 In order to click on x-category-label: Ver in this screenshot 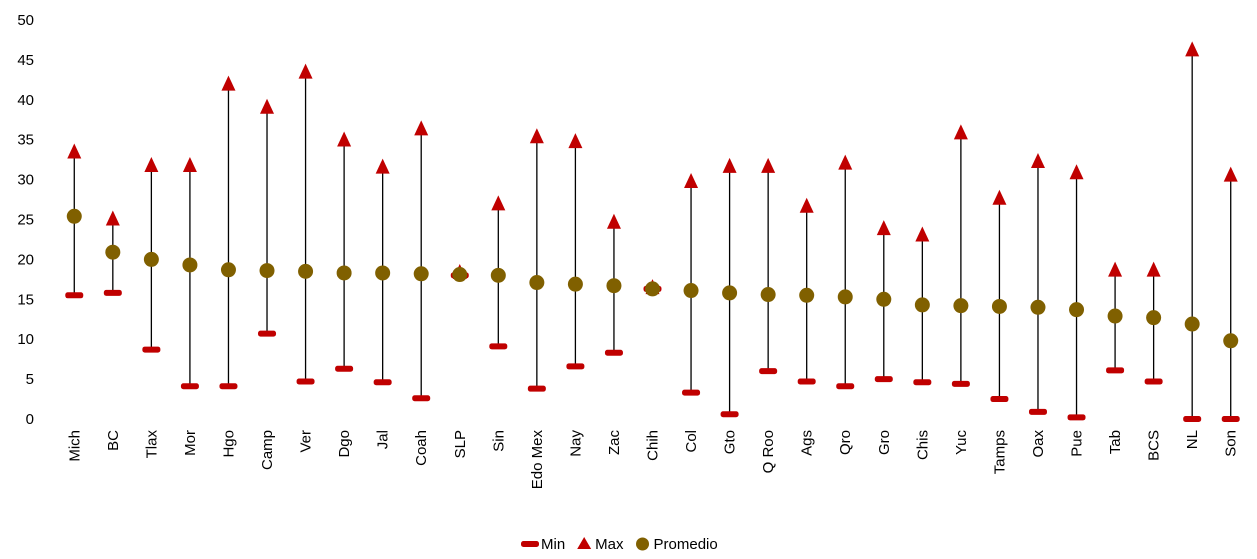, I will do `click(306, 441)`.